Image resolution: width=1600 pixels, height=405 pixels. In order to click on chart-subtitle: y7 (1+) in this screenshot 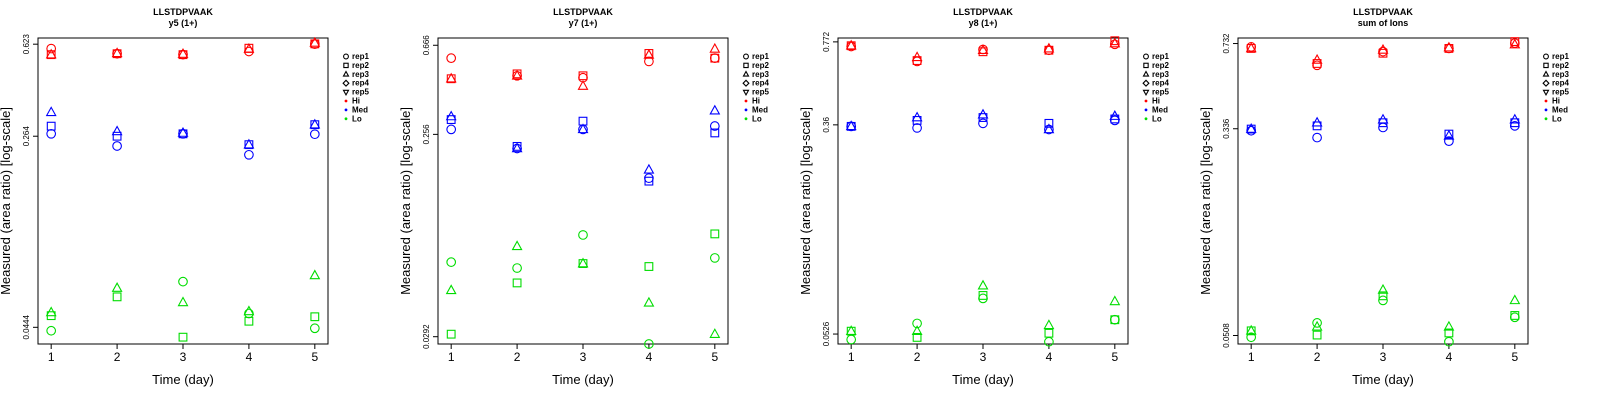, I will do `click(583, 23)`.